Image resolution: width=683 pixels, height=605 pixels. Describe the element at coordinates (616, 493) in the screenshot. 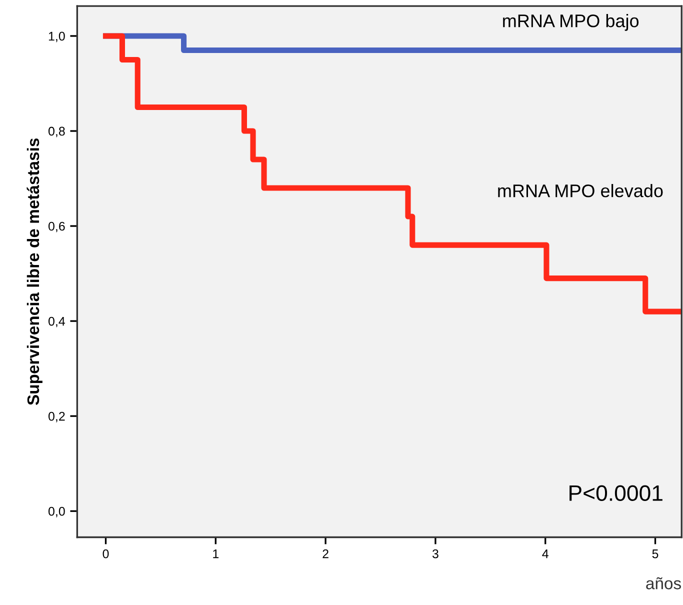

I see `annotation: P<0.0001` at that location.